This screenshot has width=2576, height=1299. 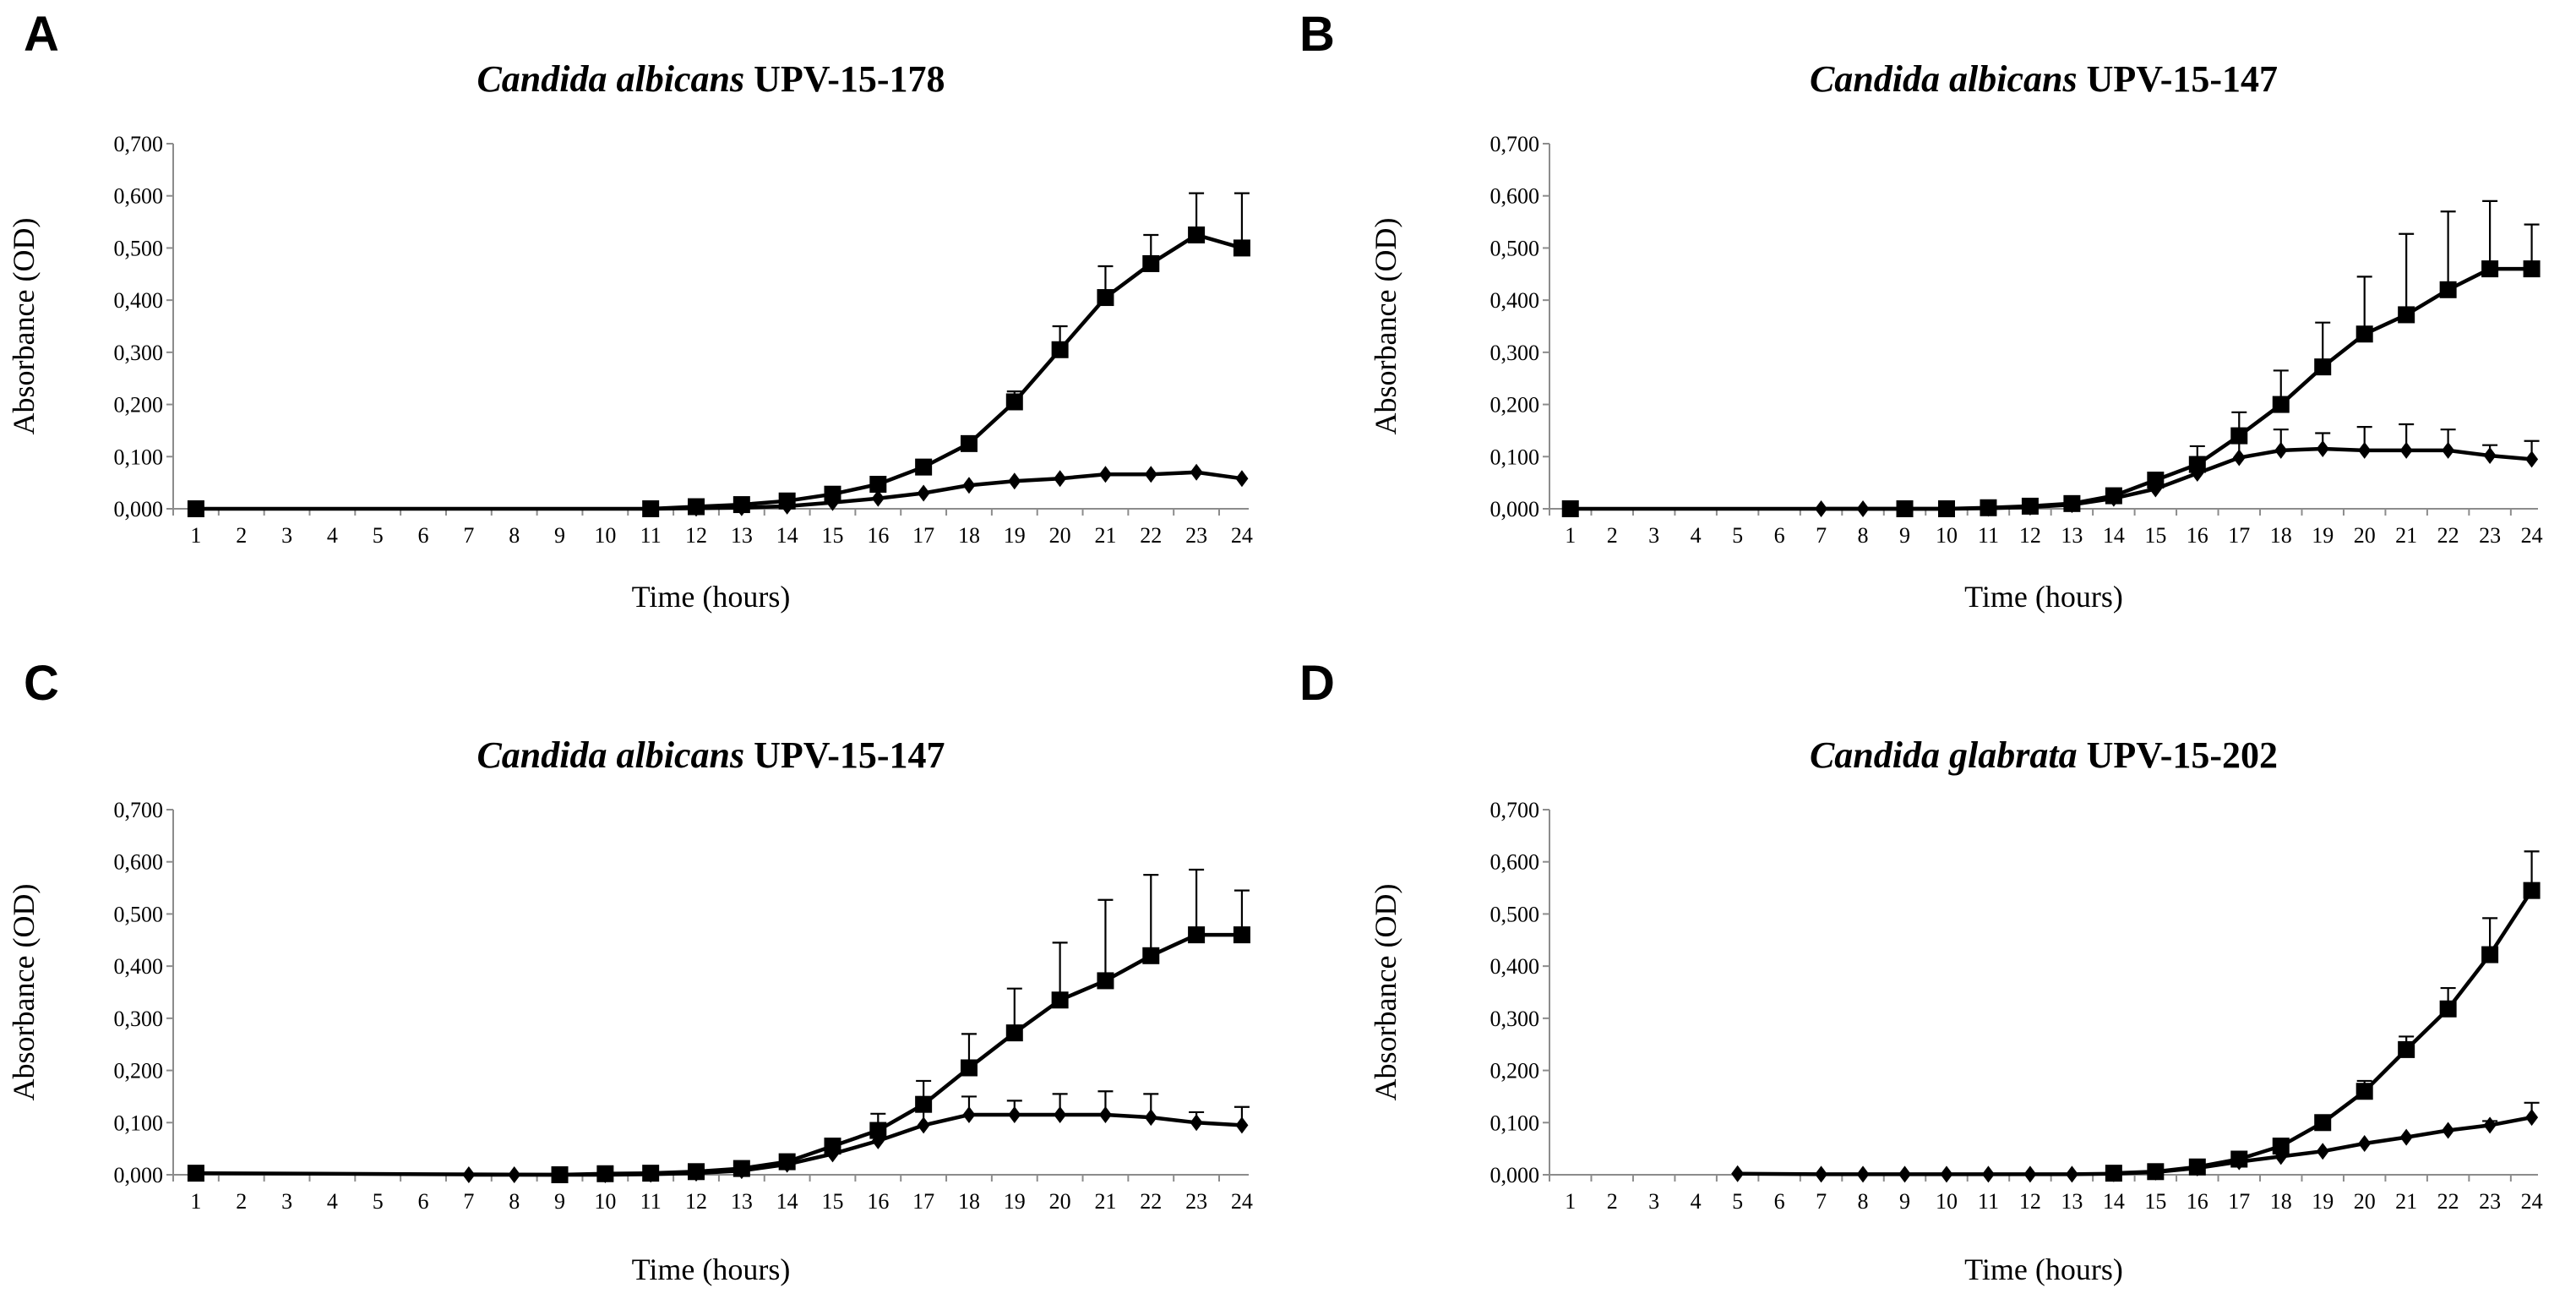 What do you see at coordinates (1863, 535) in the screenshot?
I see `x-tick-label: 8` at bounding box center [1863, 535].